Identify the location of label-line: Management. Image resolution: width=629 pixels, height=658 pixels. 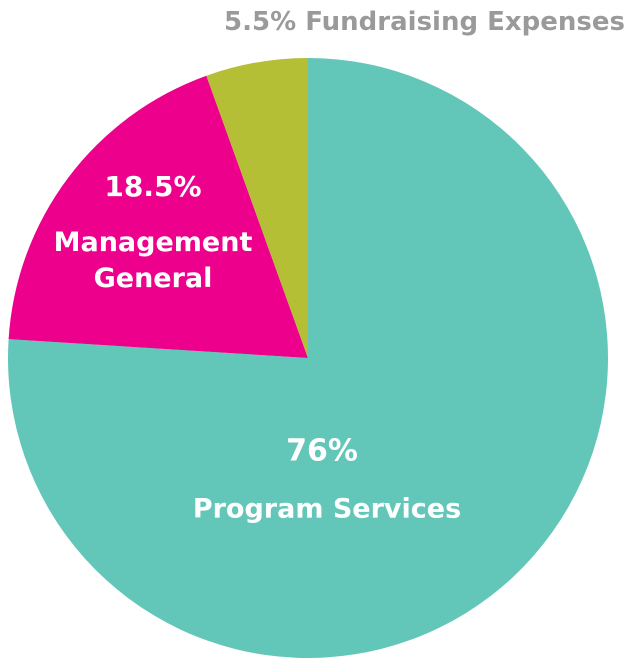
(153, 242).